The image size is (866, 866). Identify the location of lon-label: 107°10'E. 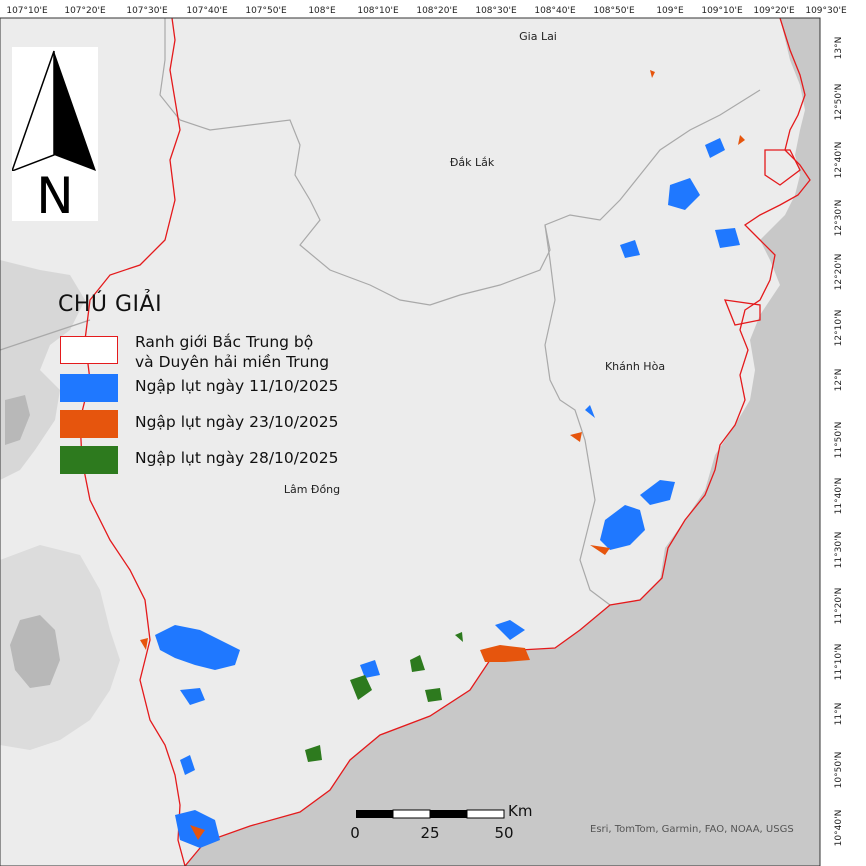
(27, 11).